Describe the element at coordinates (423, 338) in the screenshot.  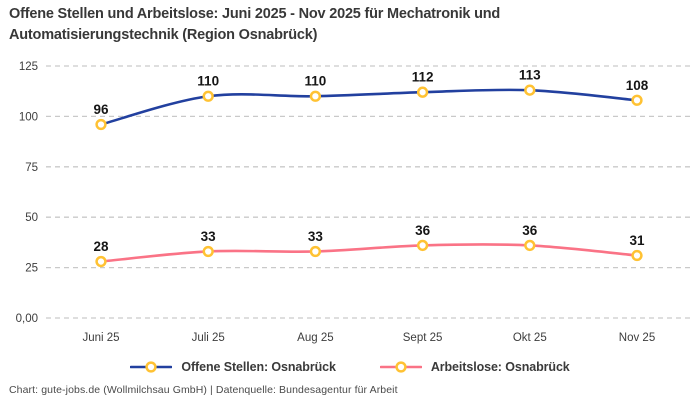
I see `x-tick-label: Sept 25` at that location.